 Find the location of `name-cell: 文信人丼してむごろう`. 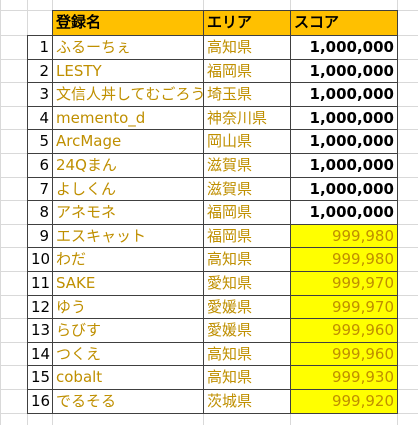

name-cell: 文信人丼してむごろう is located at coordinates (128, 94).